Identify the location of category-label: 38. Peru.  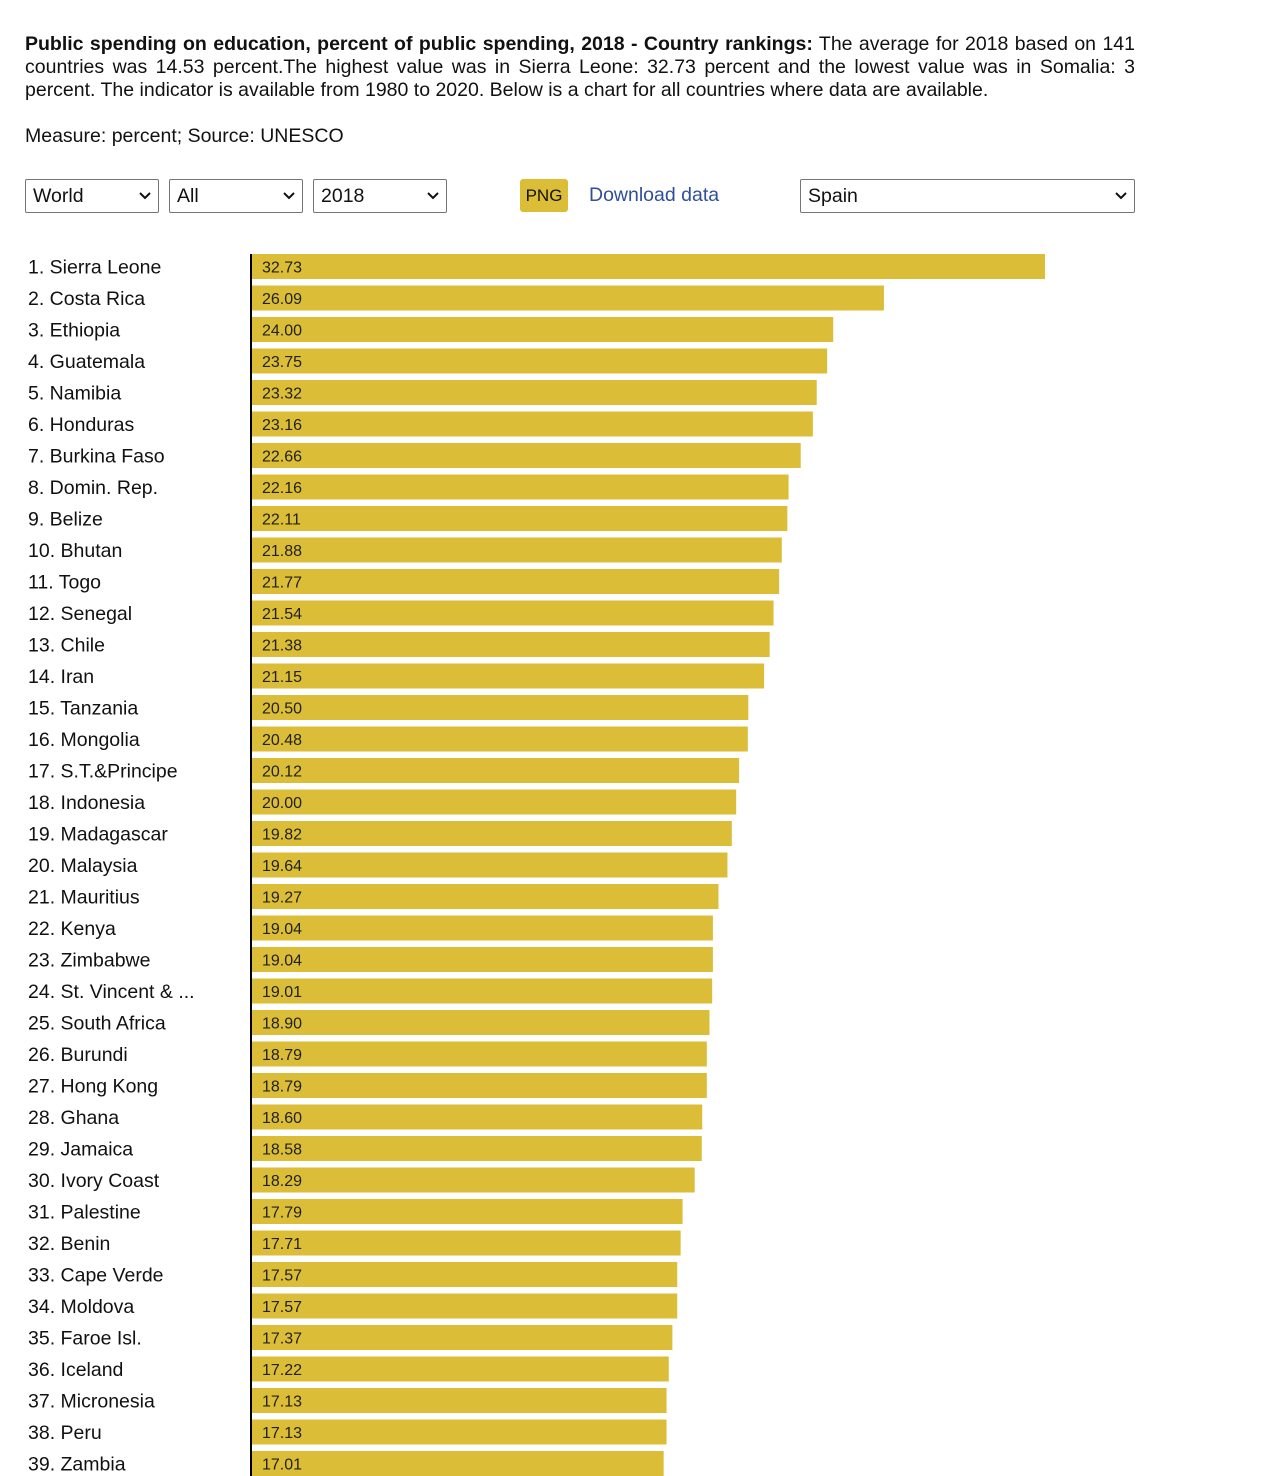
(65, 1433).